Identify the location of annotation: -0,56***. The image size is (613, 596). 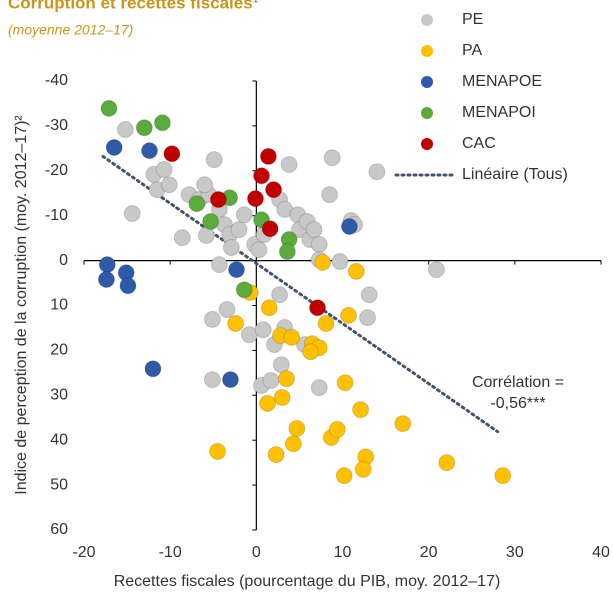
(517, 403).